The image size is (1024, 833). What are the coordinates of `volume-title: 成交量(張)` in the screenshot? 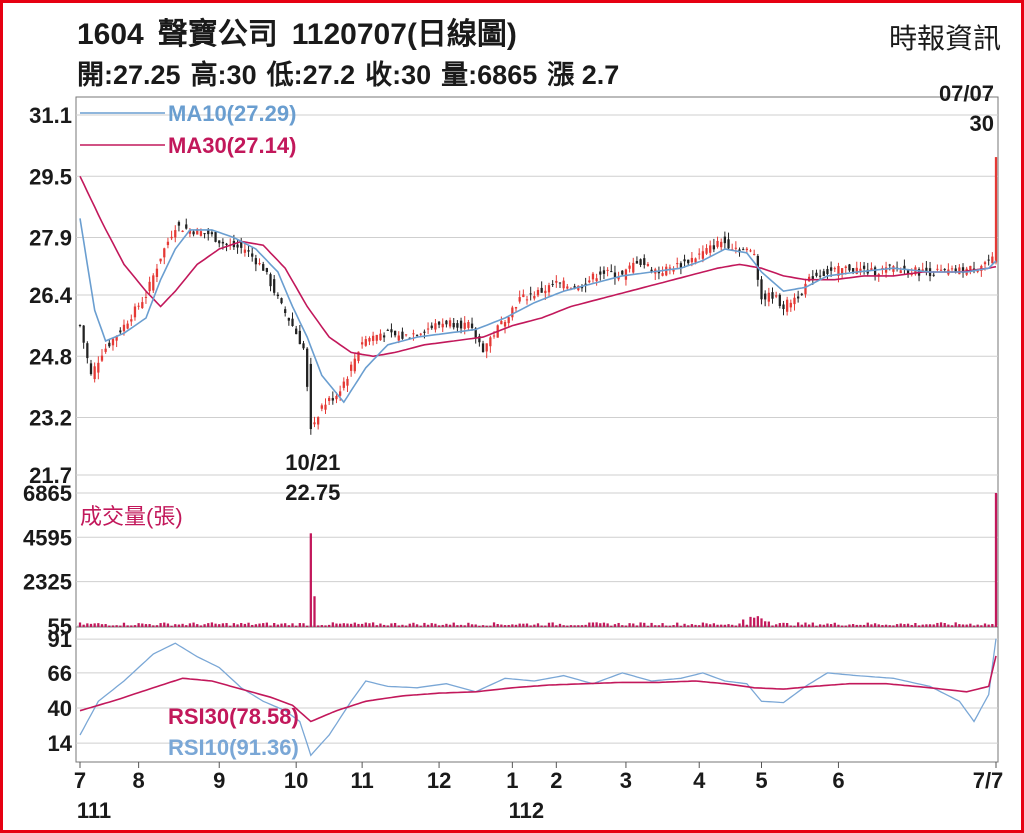 It's located at (131, 516).